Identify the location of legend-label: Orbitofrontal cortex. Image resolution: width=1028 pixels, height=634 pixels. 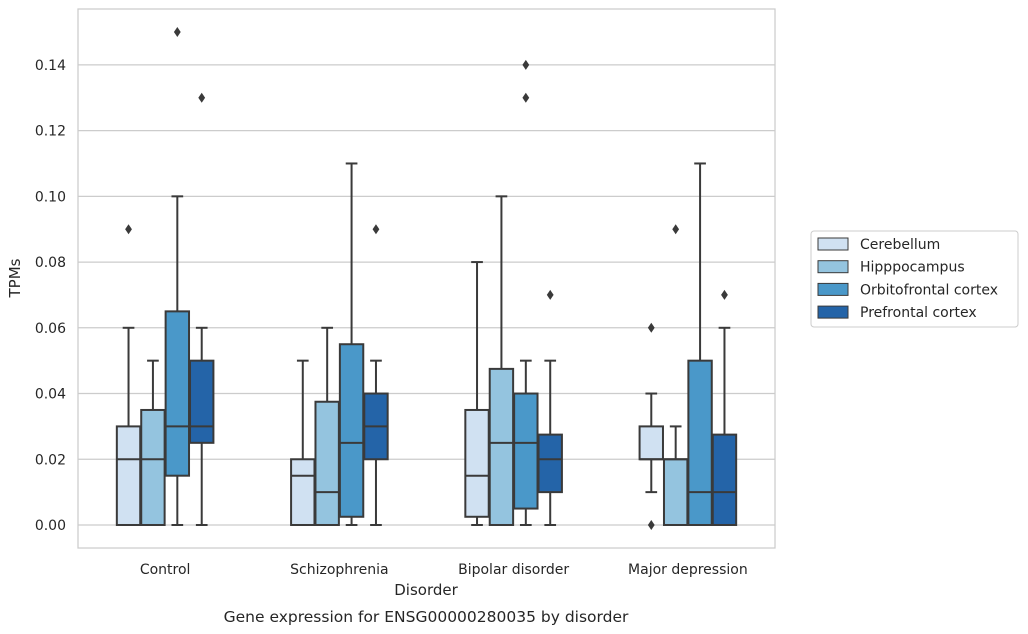
(929, 290).